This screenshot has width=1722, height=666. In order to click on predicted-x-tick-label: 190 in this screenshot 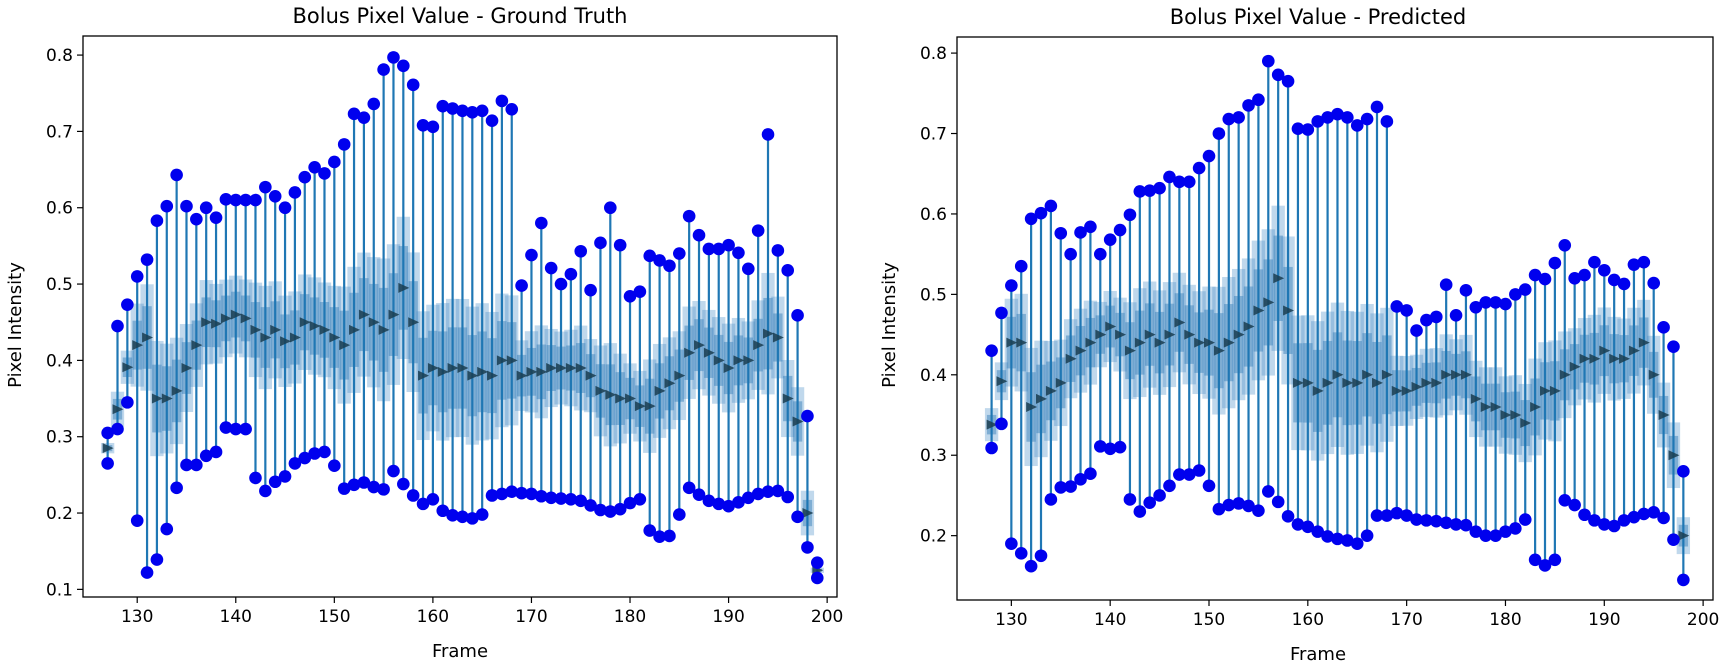, I will do `click(1604, 620)`.